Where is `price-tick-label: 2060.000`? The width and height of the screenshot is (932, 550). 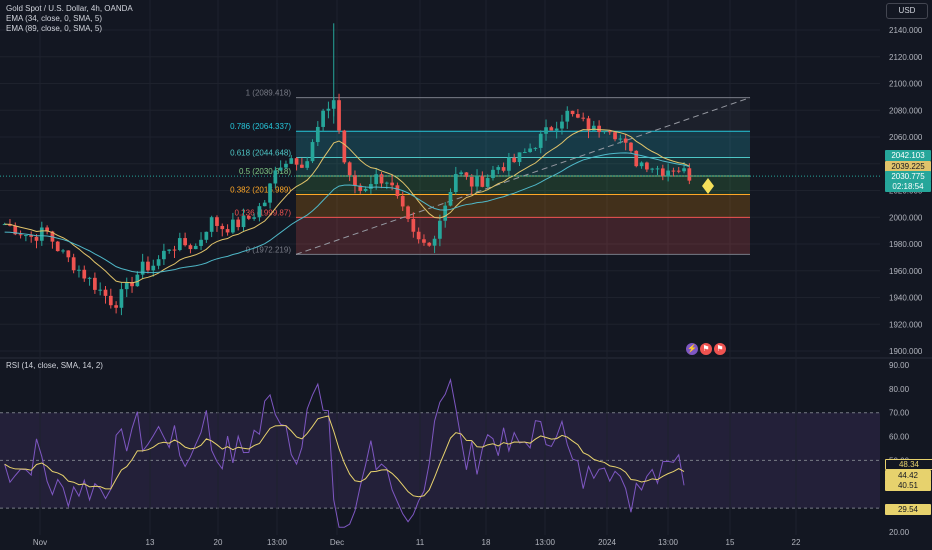
price-tick-label: 2060.000 is located at coordinates (906, 137).